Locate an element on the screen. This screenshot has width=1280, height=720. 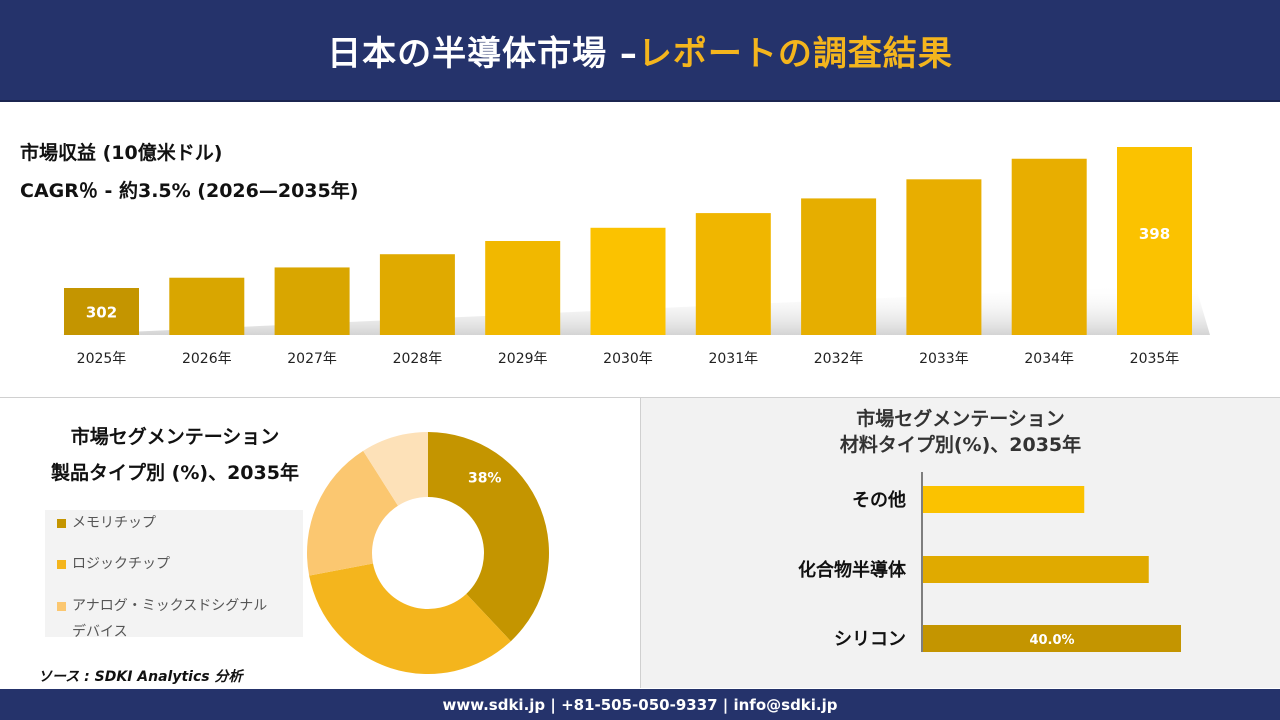
product-segment-subtitle: 製品タイプ別 (%)、2035年 is located at coordinates (175, 473).